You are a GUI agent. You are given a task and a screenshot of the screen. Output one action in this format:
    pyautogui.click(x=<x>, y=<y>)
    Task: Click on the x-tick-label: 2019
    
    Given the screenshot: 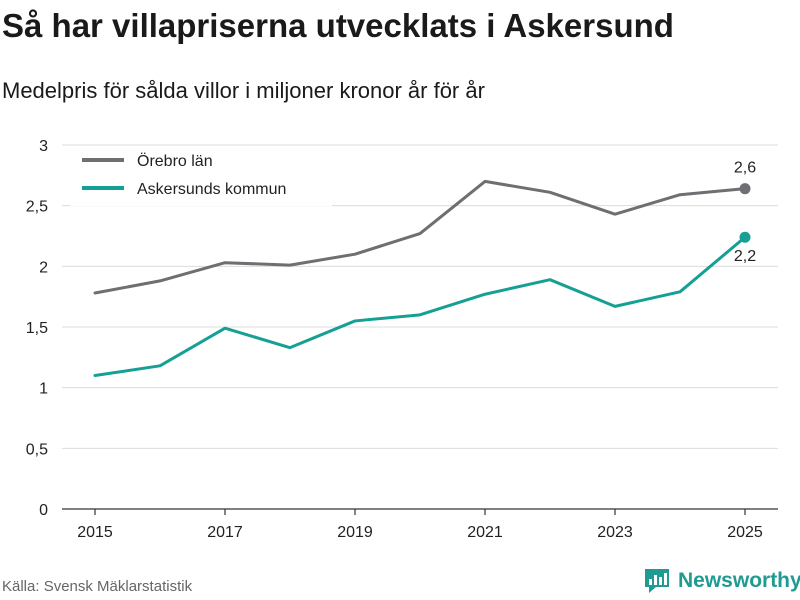 What is the action you would take?
    pyautogui.click(x=355, y=532)
    